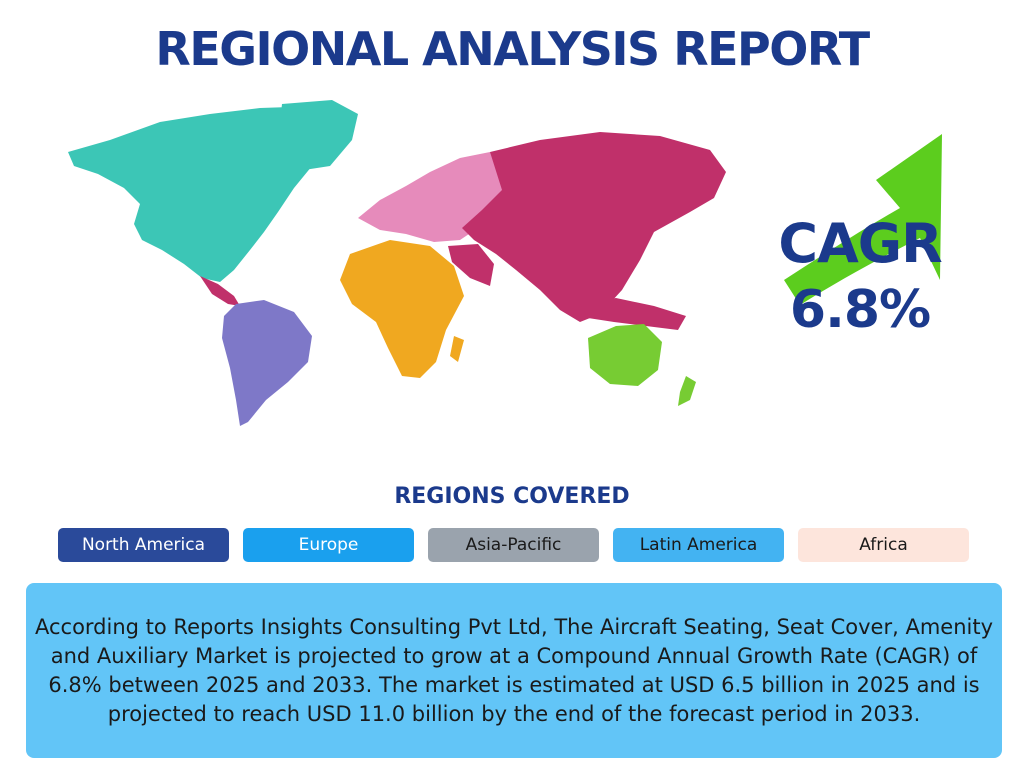  I want to click on page-title: REGIONAL ANALYSIS REPORT, so click(512, 49).